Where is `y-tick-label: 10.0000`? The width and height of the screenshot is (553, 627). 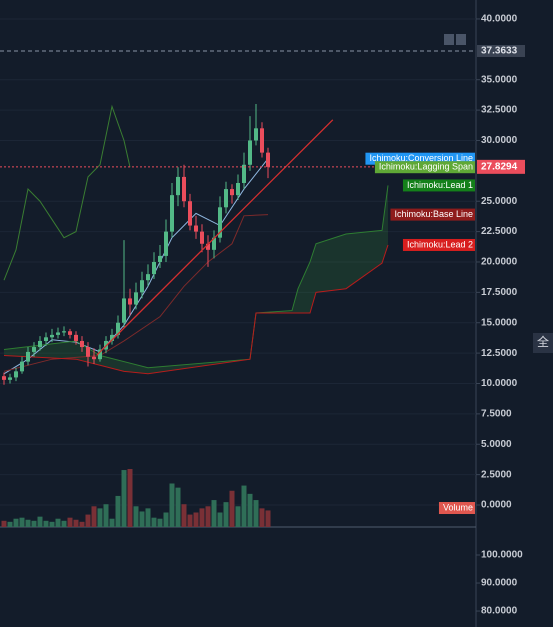 y-tick-label: 10.0000 is located at coordinates (499, 383).